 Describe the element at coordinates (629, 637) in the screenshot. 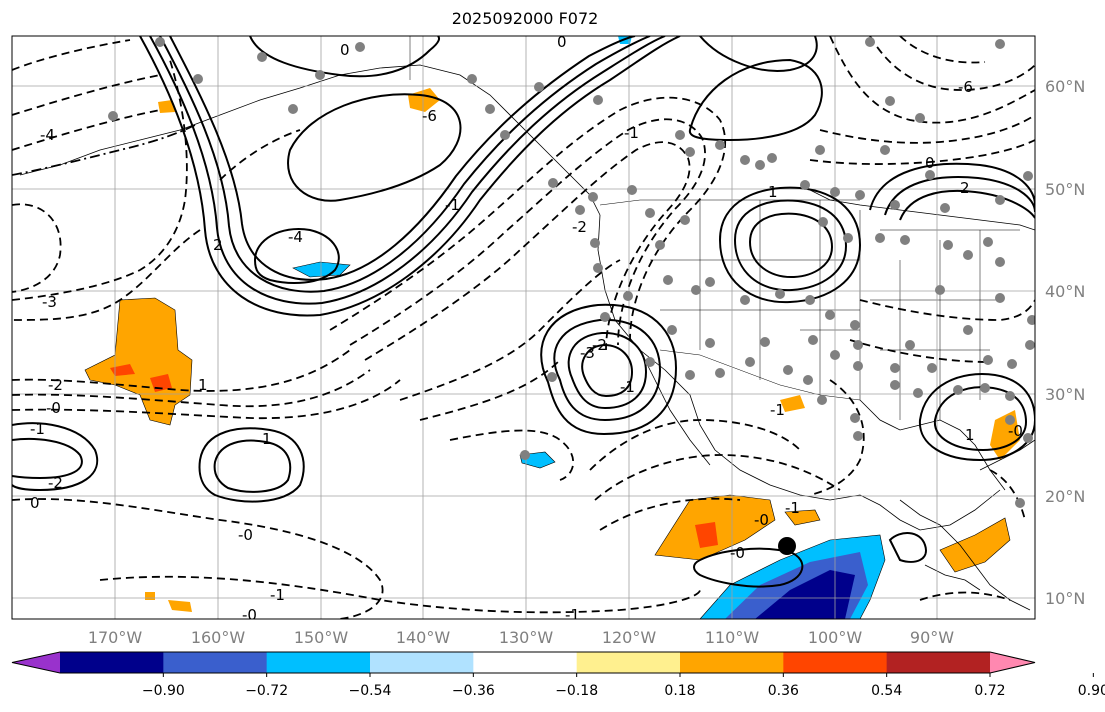

I see `lon-label: 120°W` at that location.